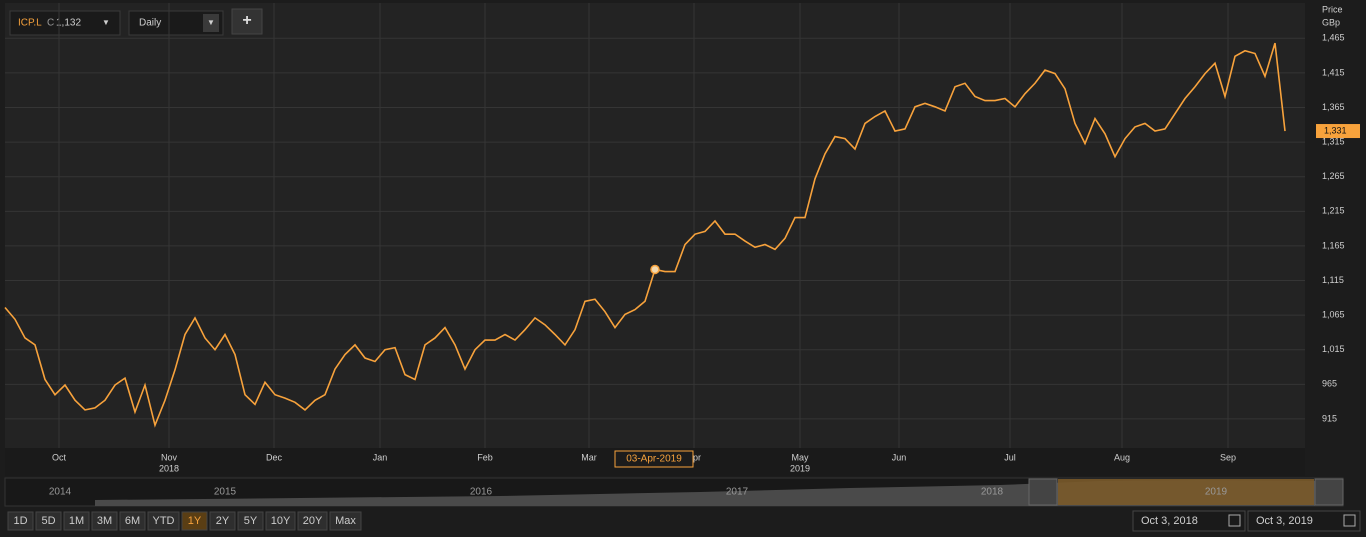 The image size is (1366, 537). I want to click on range-button-label: Max, so click(345, 521).